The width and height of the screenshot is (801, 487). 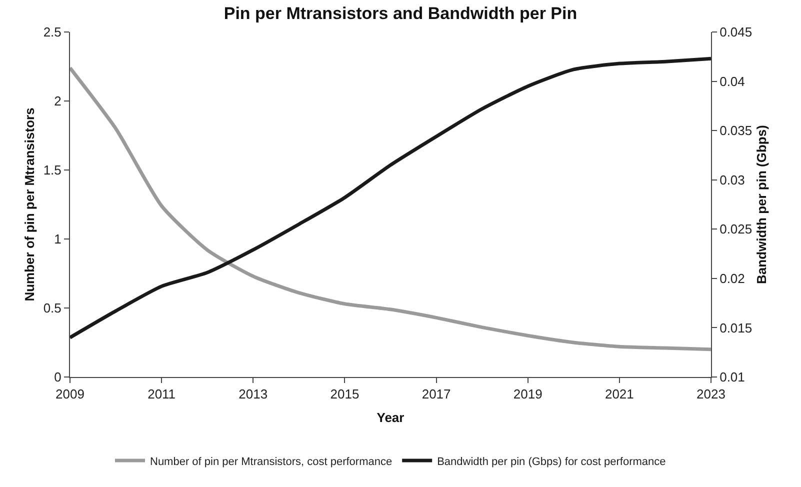 I want to click on y-tick-label: 0, so click(x=58, y=377).